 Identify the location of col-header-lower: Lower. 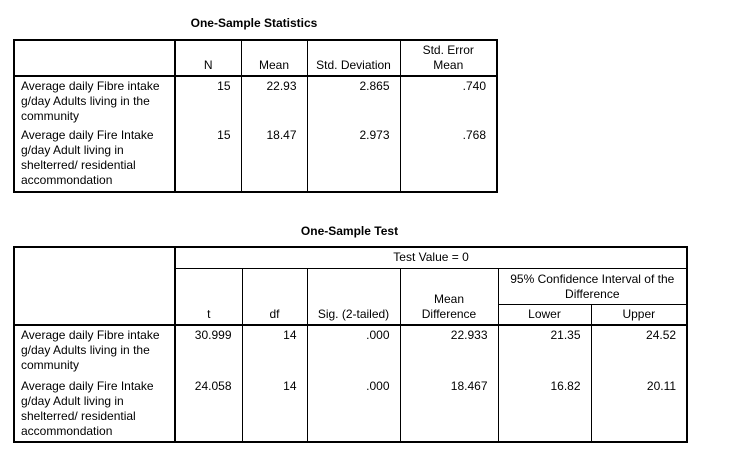
(544, 314).